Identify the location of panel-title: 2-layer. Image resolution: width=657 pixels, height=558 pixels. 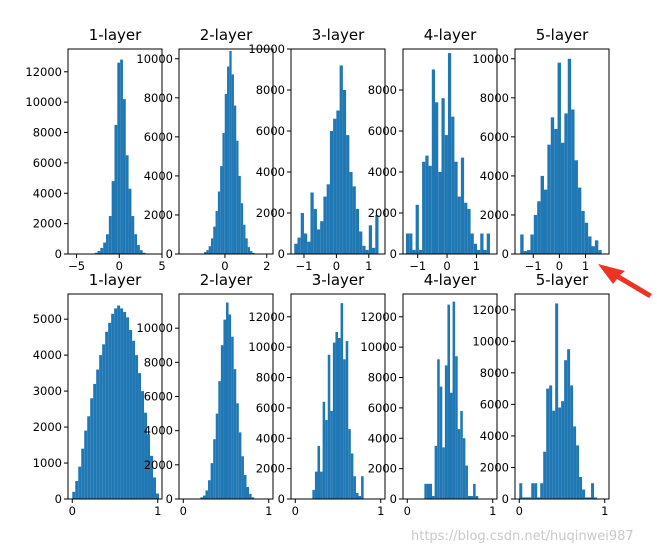
(226, 35).